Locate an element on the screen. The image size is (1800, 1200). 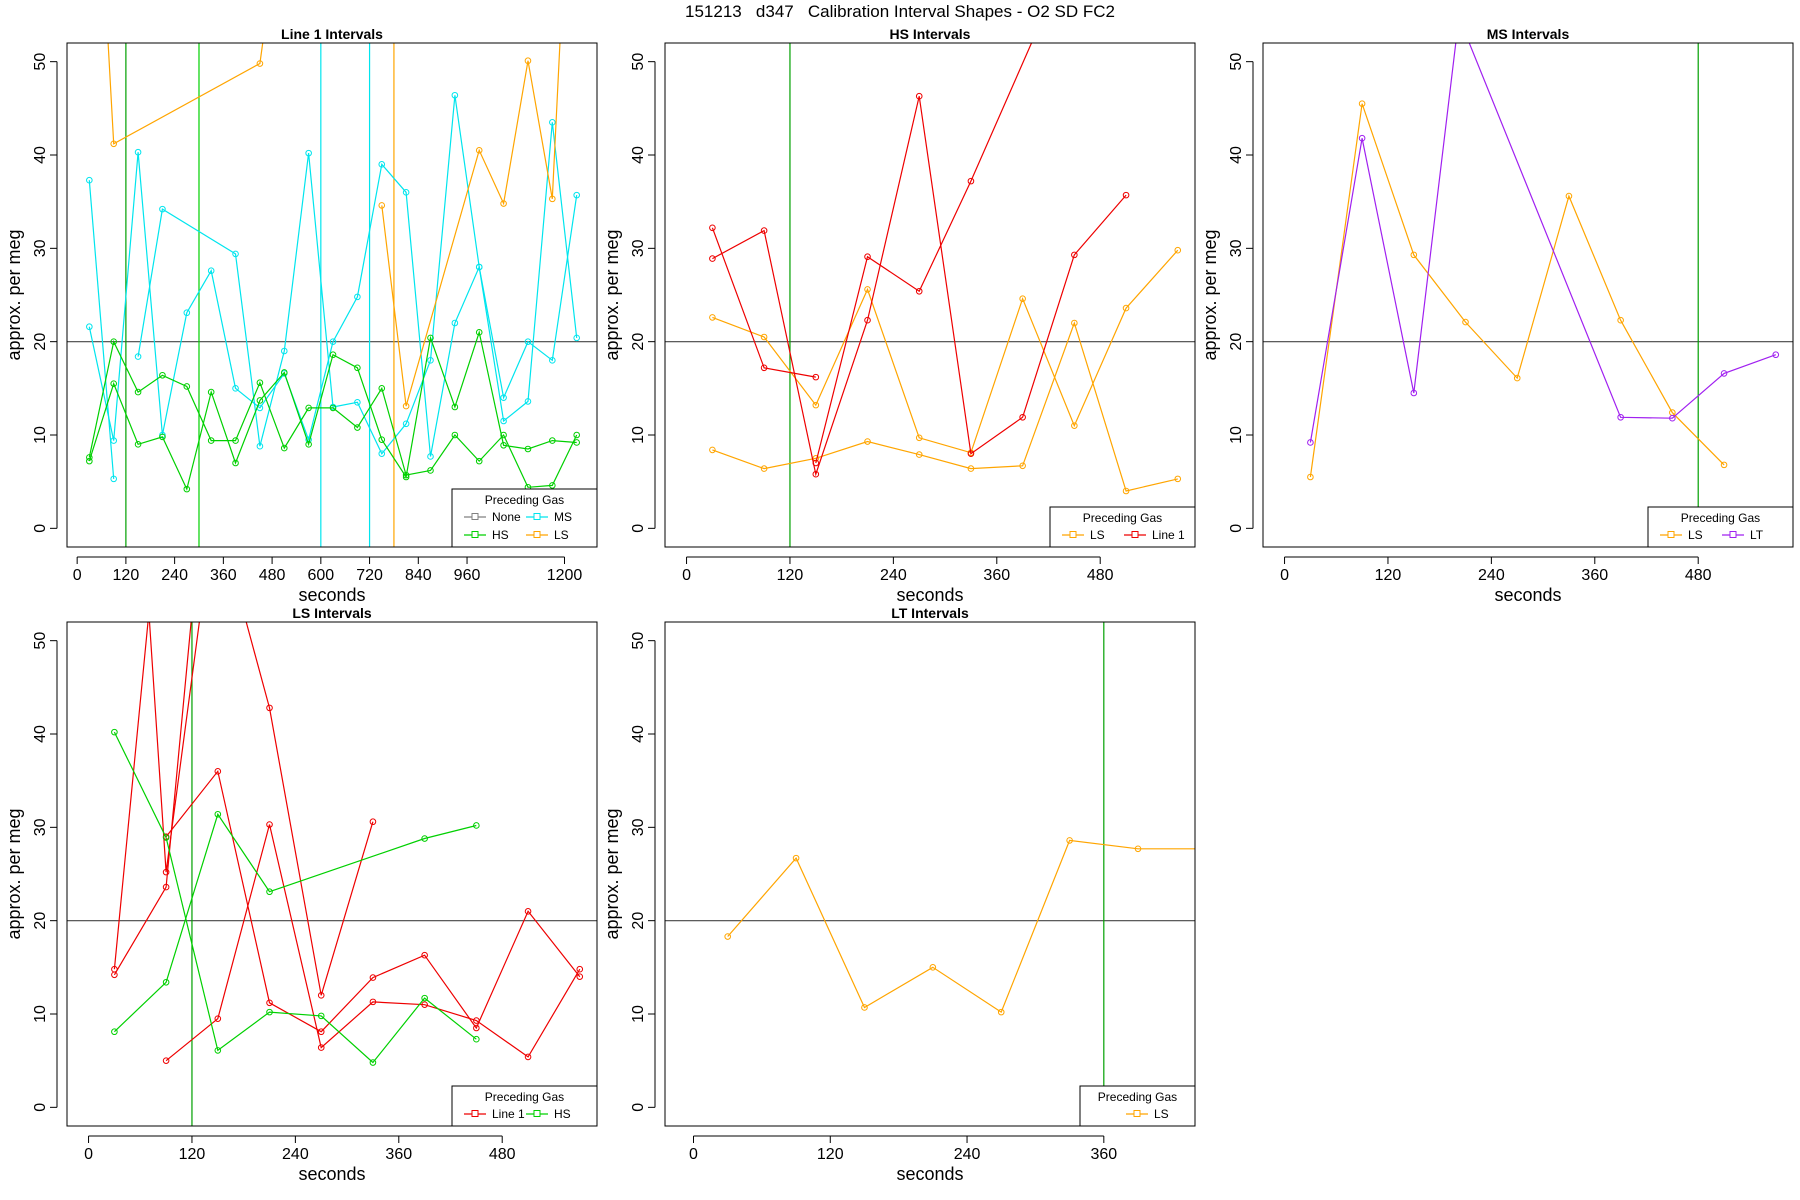
y-axis: 0 10 20 30 40 50 approx. per meg is located at coordinates (31, 872).